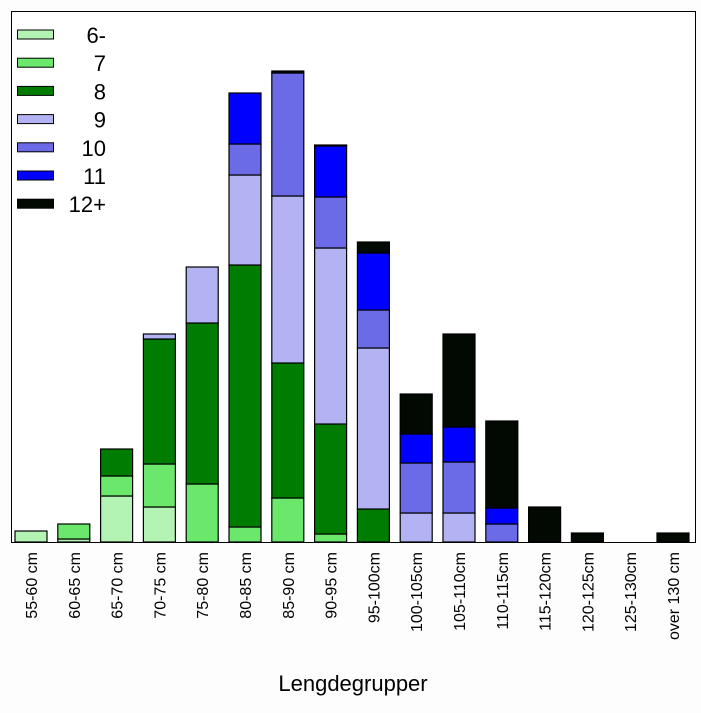 Image resolution: width=701 pixels, height=713 pixels. What do you see at coordinates (75, 585) in the screenshot?
I see `x-tick-label: 60-65 cm` at bounding box center [75, 585].